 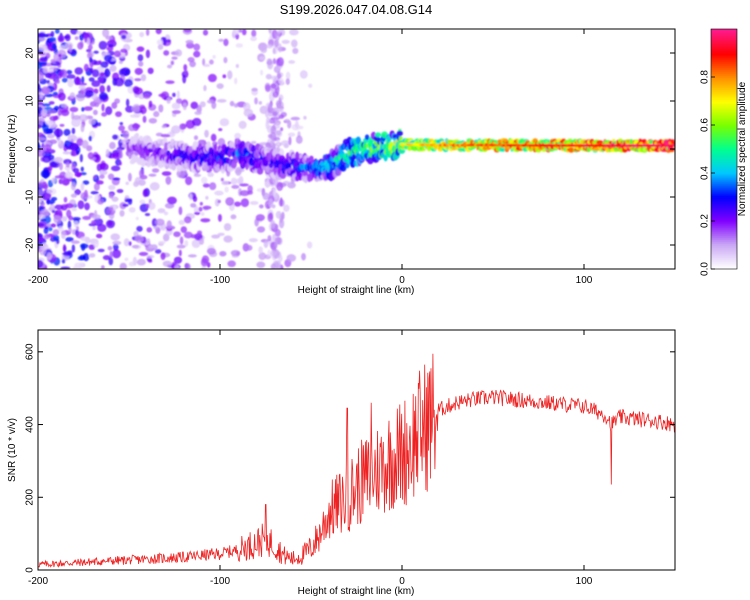 I want to click on heatmap-x-tick-label-2: 0, so click(x=402, y=280).